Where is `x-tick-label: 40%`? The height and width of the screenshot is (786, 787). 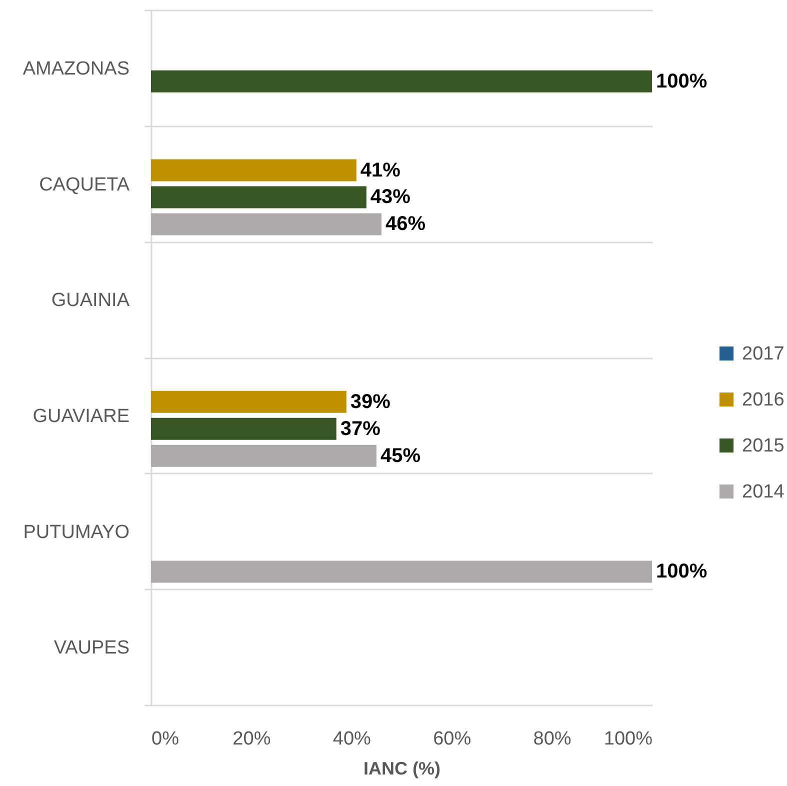 x-tick-label: 40% is located at coordinates (352, 739).